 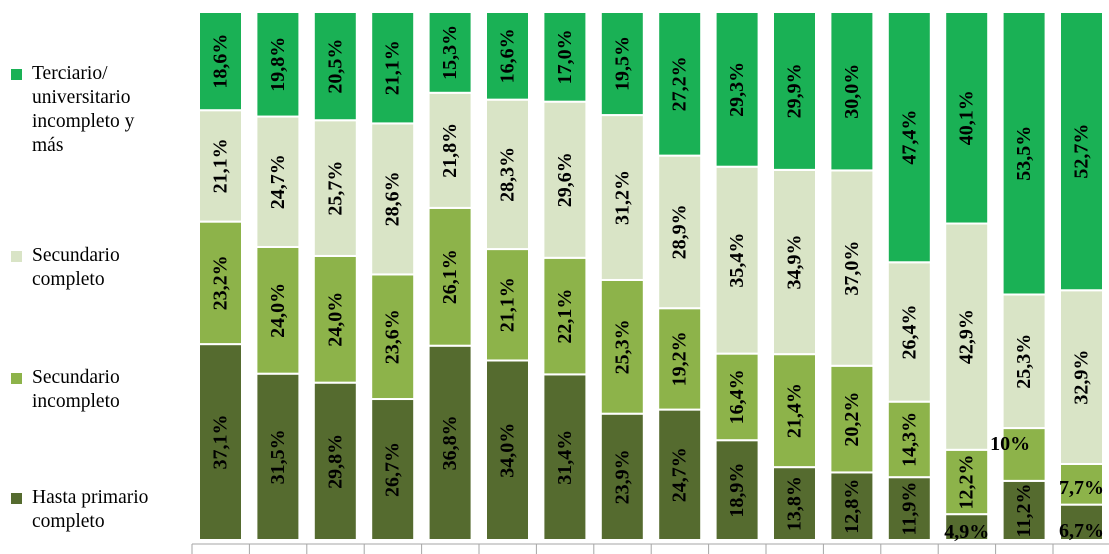 I want to click on data-label-13-1: 12,2%, so click(x=967, y=481).